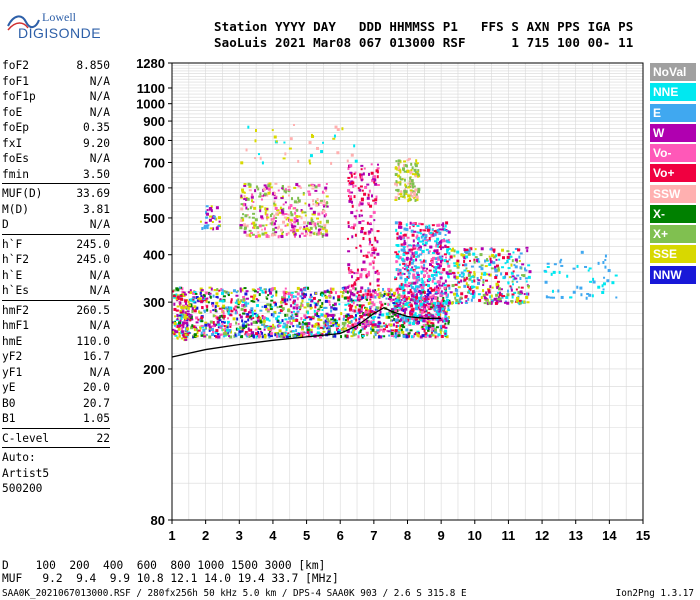 This screenshot has height=600, width=700. I want to click on y-tick-label: 80, so click(158, 520).